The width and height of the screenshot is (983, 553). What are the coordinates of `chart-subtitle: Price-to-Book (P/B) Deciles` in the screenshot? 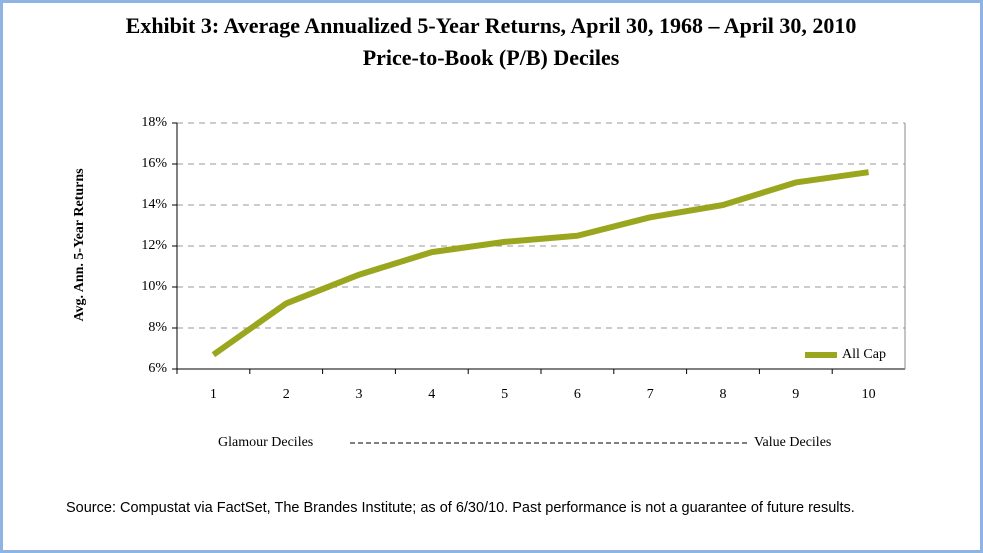 It's located at (491, 57).